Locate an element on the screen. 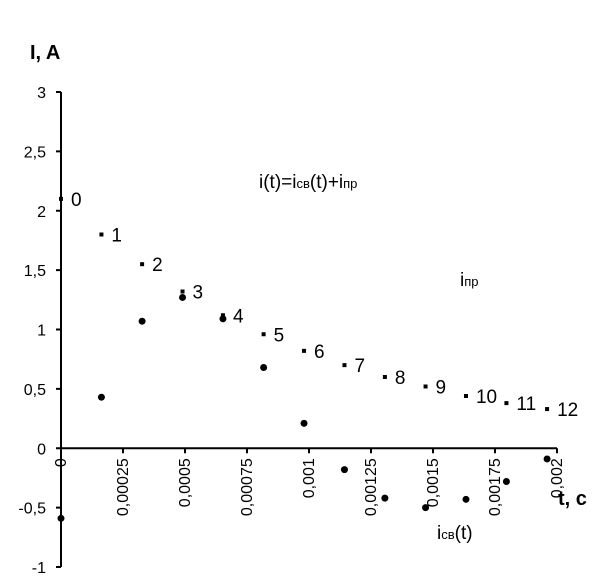 The width and height of the screenshot is (597, 585). annotation-total-sub2: пр is located at coordinates (350, 183).